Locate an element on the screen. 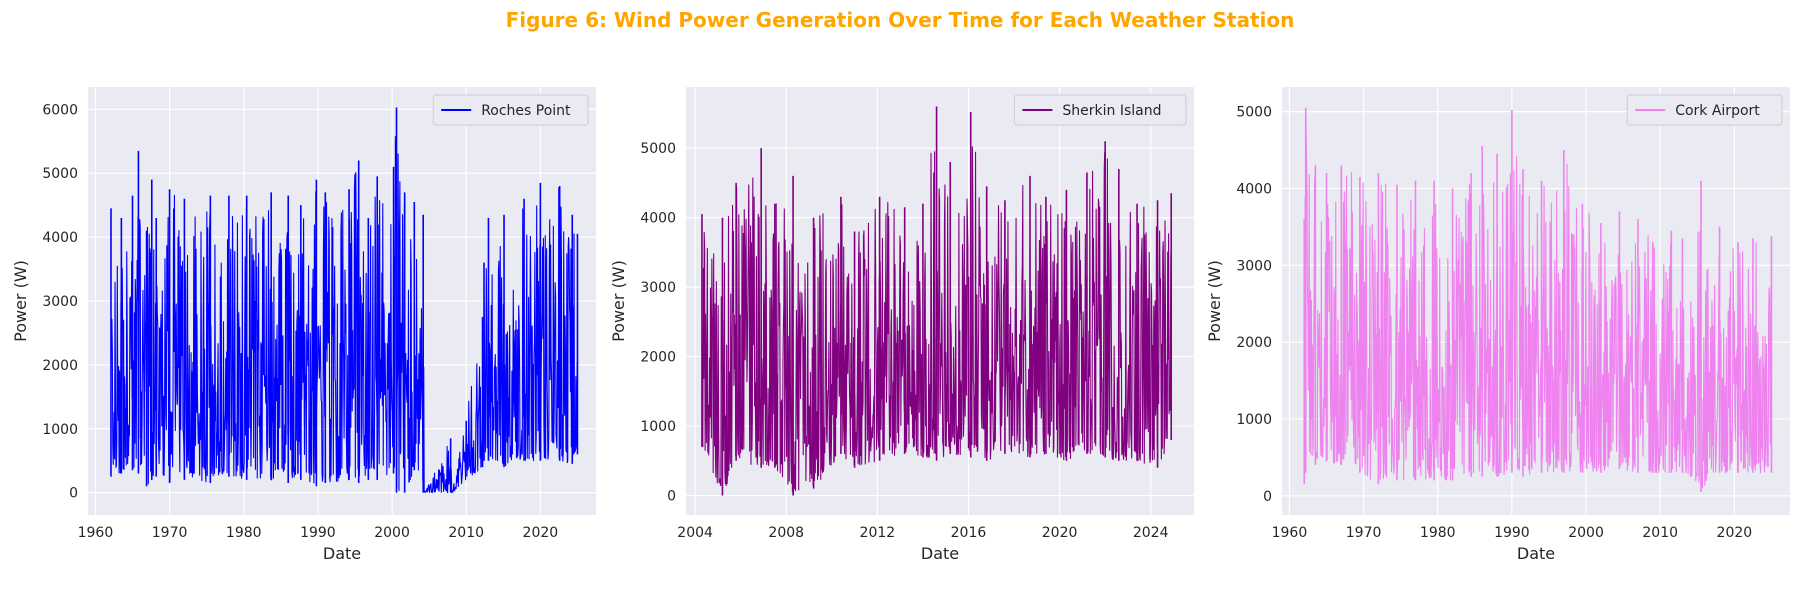 Image resolution: width=1800 pixels, height=600 pixels. x-tick-label: 2004 is located at coordinates (695, 533).